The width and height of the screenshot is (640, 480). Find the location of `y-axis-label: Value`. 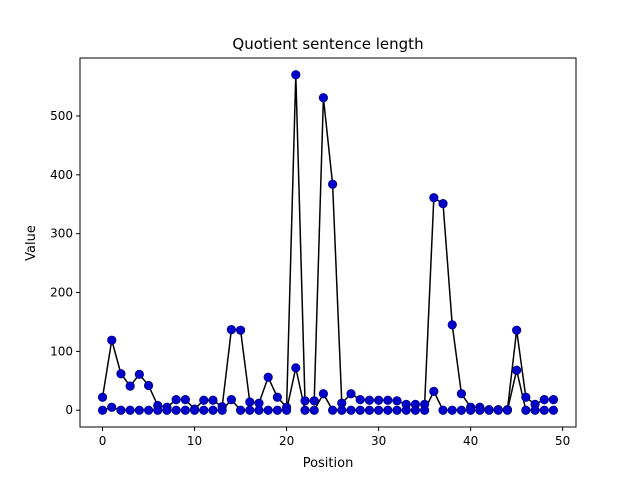

y-axis-label: Value is located at coordinates (31, 243).